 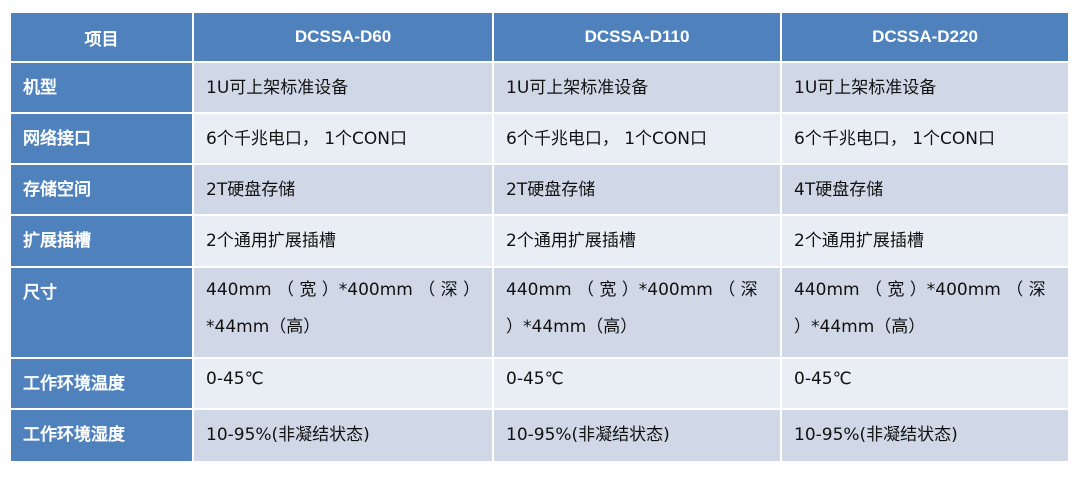 I want to click on cell-value: 4T硬盘存储, so click(x=925, y=189).